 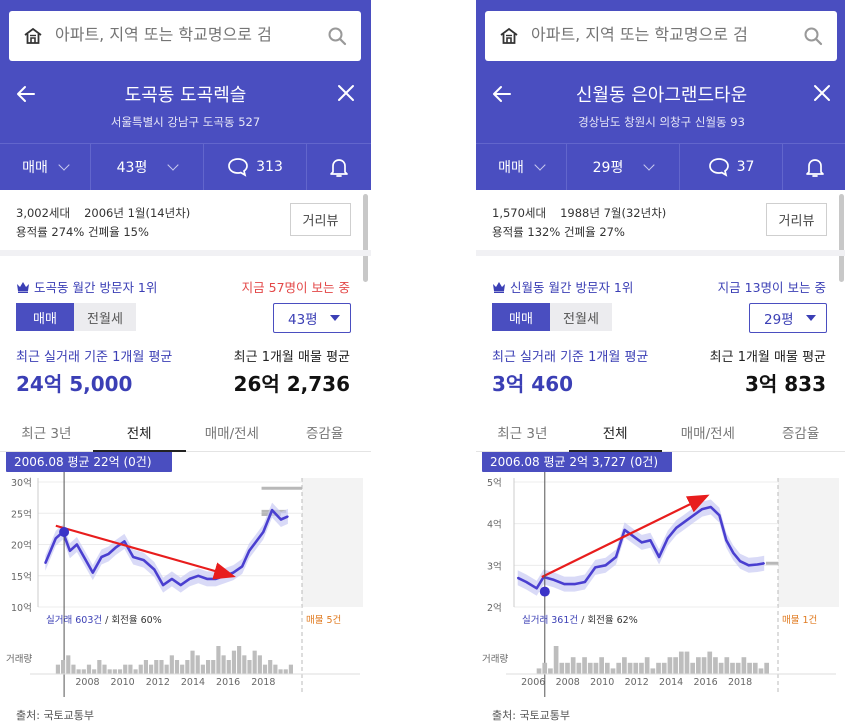 What do you see at coordinates (706, 682) in the screenshot?
I see `x-tick-label: 2016` at bounding box center [706, 682].